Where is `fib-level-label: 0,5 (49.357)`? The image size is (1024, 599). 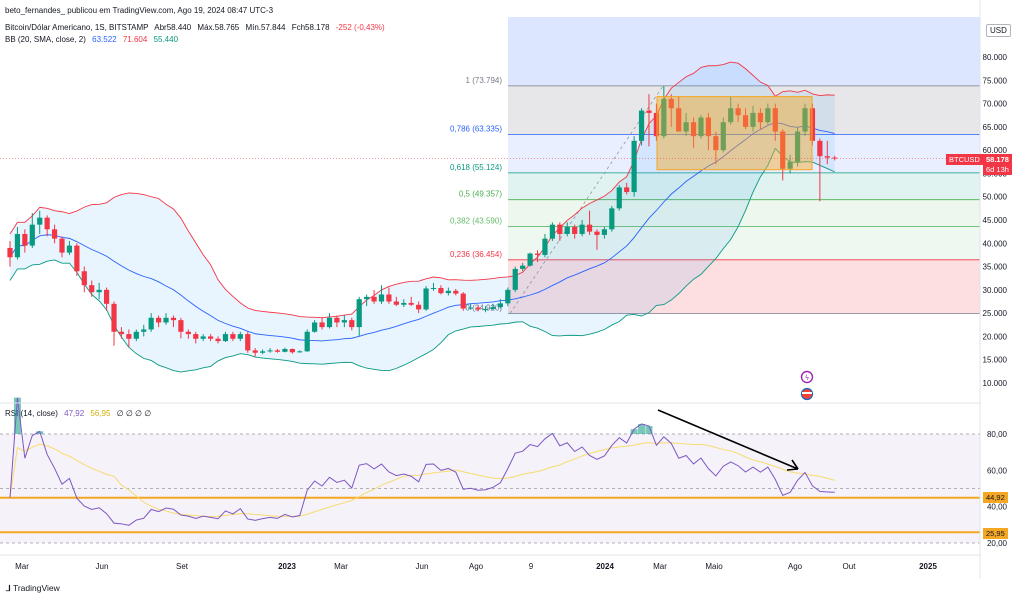 fib-level-label: 0,5 (49.357) is located at coordinates (480, 194).